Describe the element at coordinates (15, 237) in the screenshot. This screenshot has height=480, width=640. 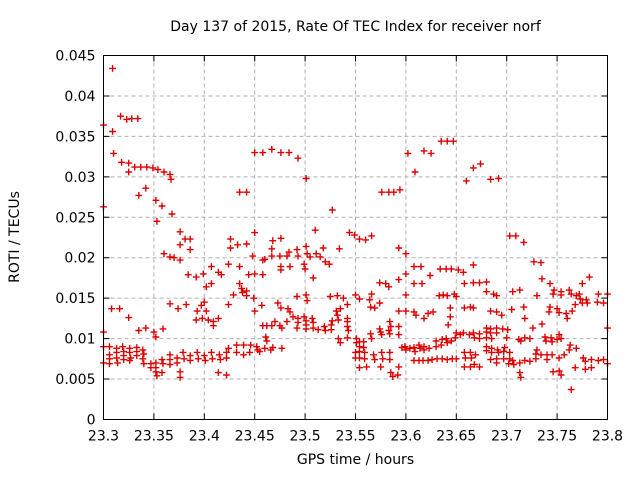
I see `y-axis-title: ROTI / TECUs` at that location.